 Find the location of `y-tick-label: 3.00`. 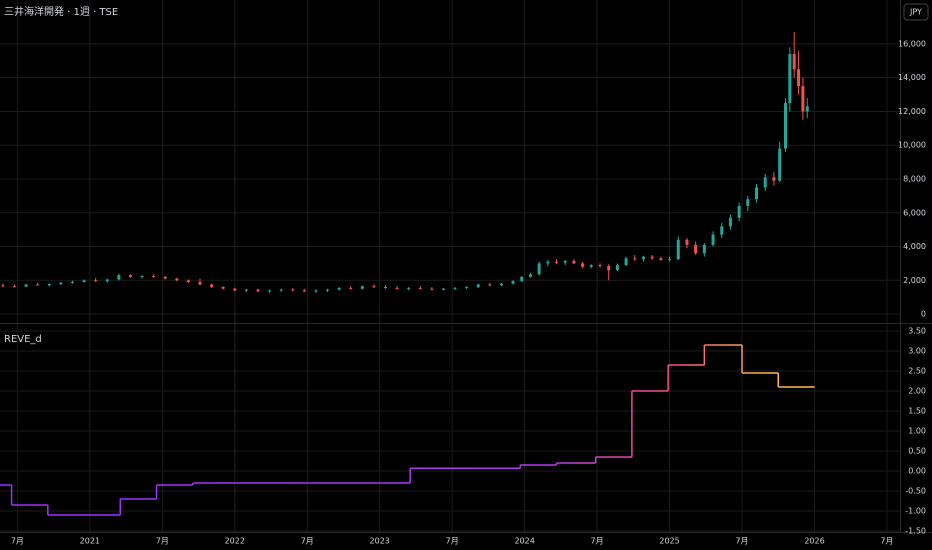

y-tick-label: 3.00 is located at coordinates (917, 351).